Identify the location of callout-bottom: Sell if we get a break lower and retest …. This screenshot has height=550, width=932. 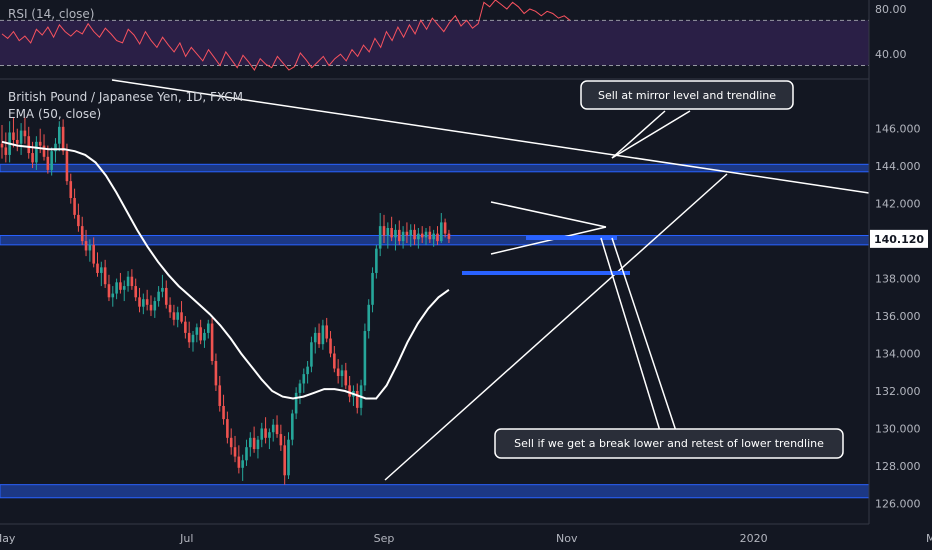
(669, 443).